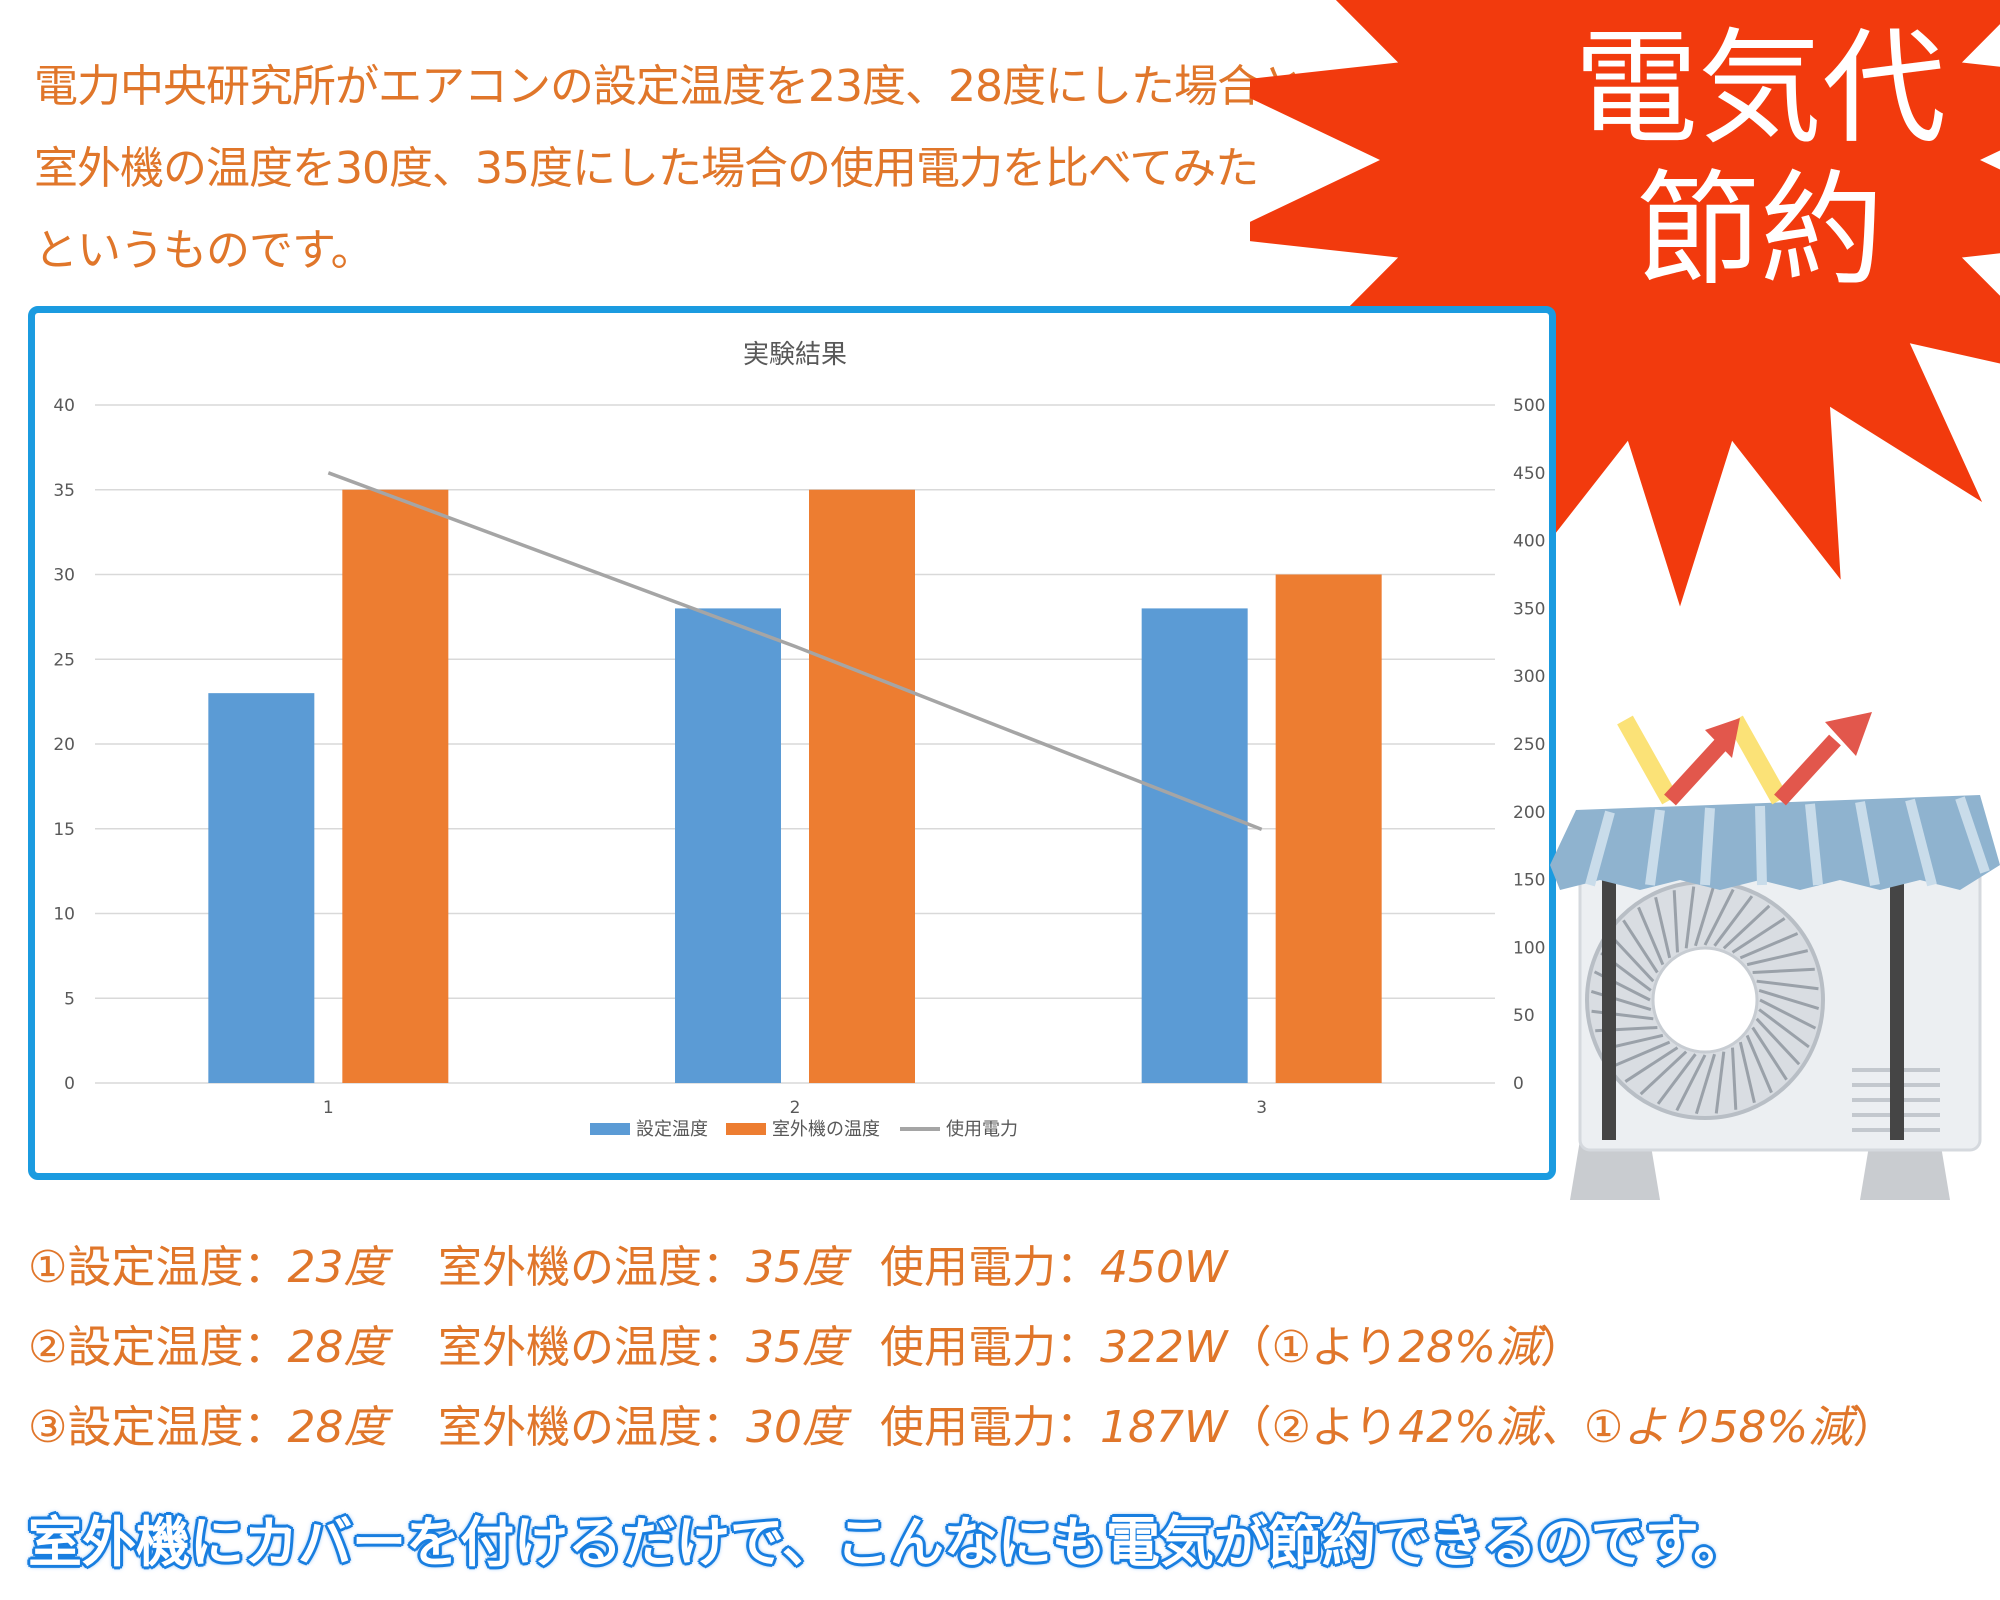 The image size is (2000, 1600). I want to click on y-tick-label: 30, so click(64, 576).